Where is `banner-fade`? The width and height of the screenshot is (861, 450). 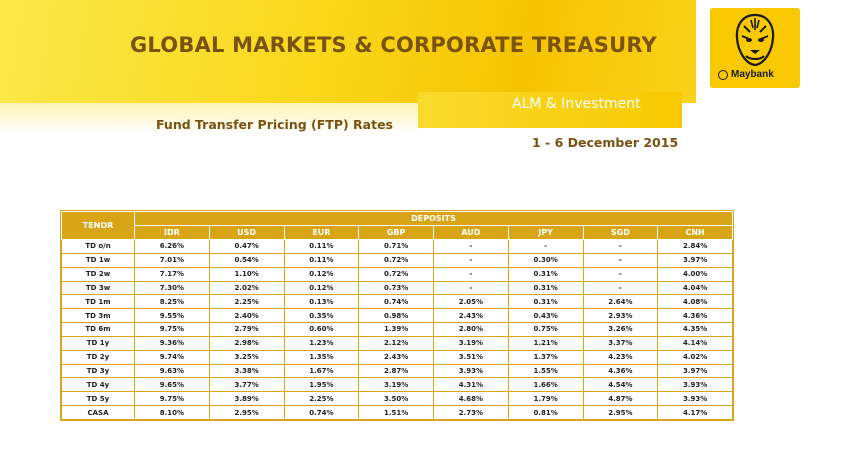 banner-fade is located at coordinates (210, 118).